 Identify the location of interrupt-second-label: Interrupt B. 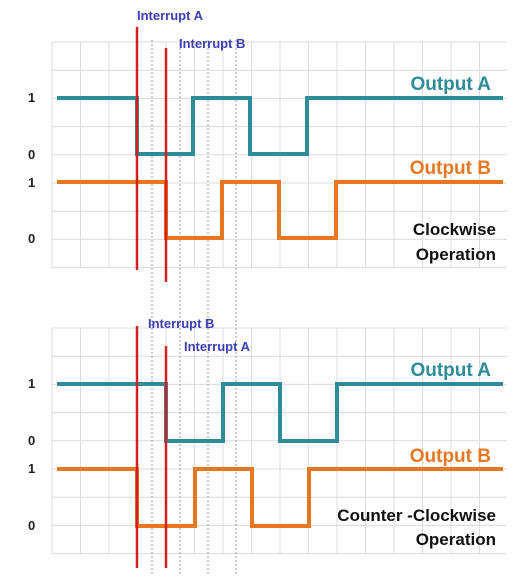
(212, 43).